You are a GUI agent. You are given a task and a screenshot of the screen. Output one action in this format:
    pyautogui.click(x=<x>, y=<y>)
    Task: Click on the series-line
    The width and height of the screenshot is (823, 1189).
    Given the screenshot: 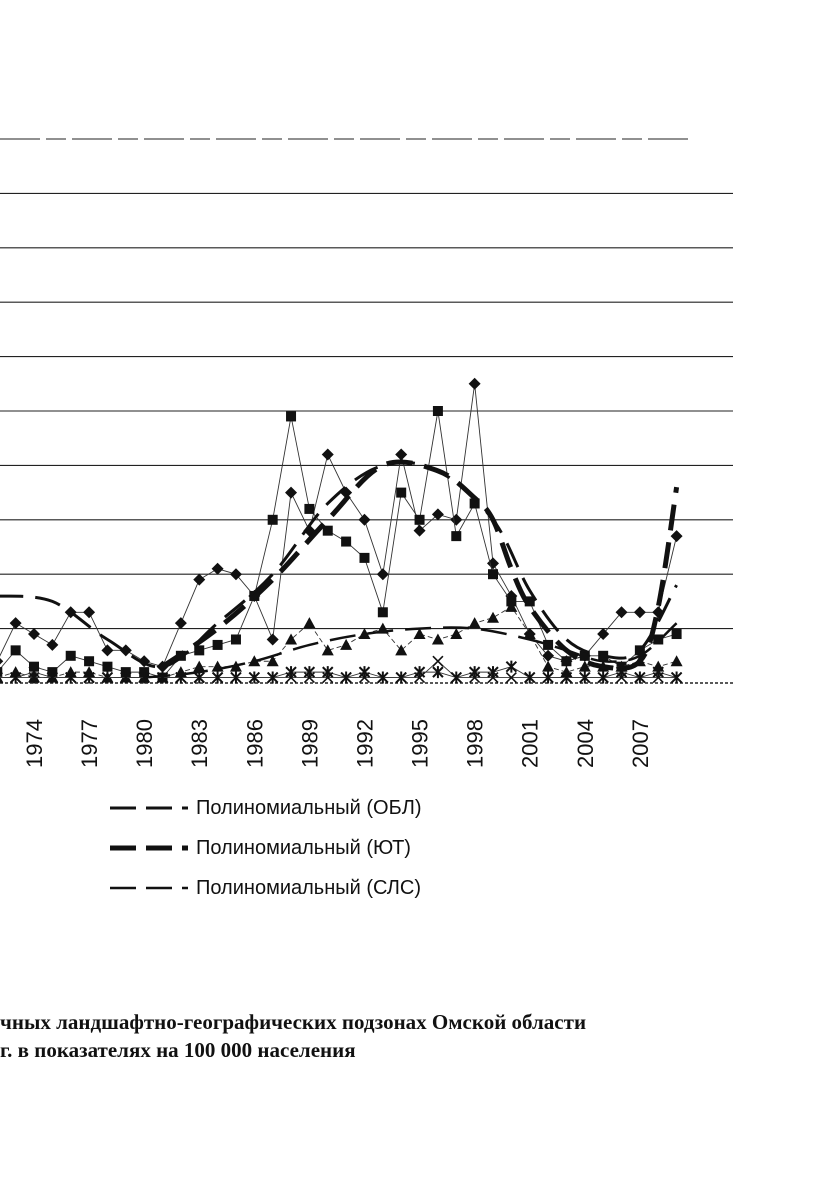 What is the action you would take?
    pyautogui.click(x=338, y=669)
    